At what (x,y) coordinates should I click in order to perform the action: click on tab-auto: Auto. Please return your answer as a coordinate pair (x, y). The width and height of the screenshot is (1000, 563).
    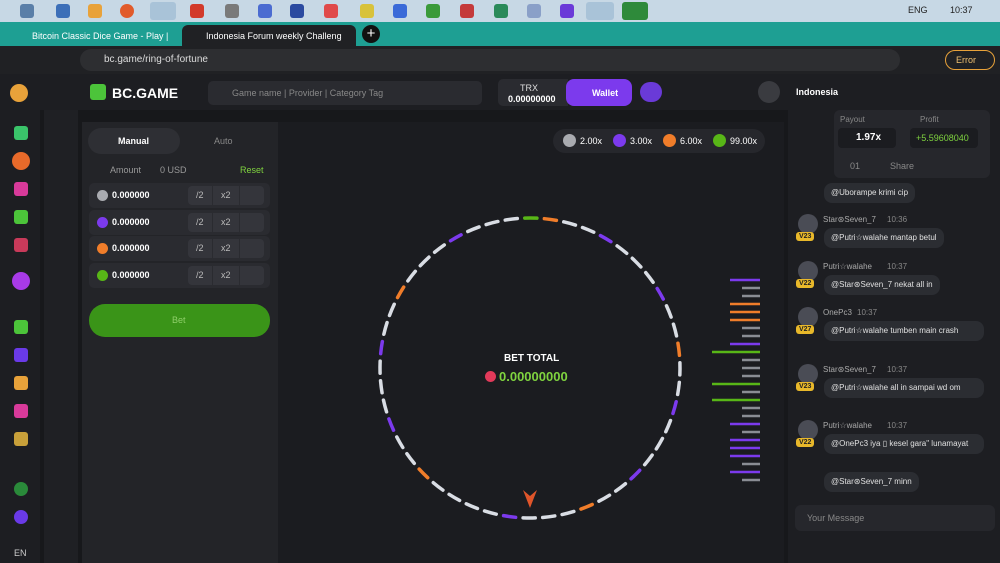
    Looking at the image, I should click on (223, 141).